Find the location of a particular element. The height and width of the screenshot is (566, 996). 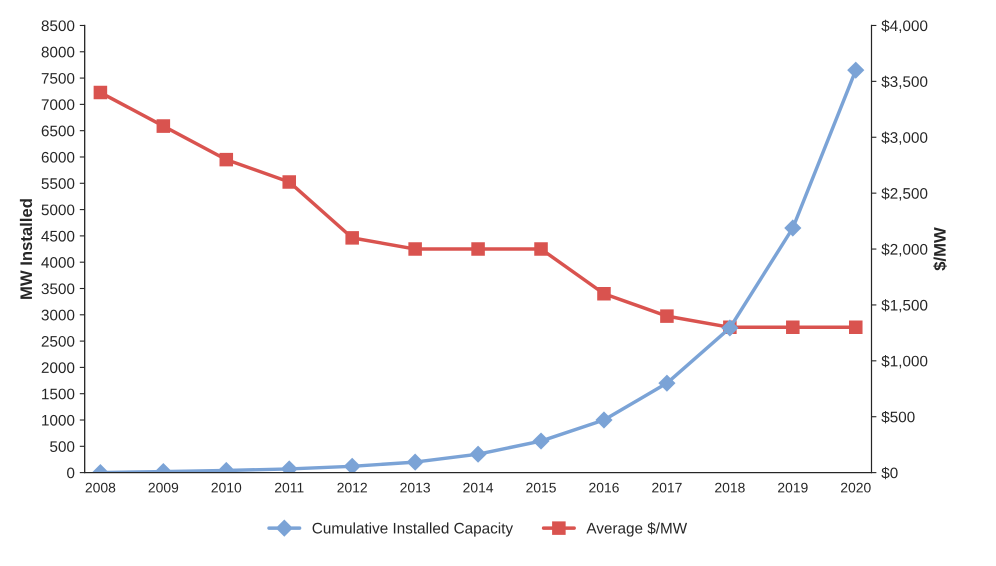

x-tick-label: 2011 is located at coordinates (289, 487).